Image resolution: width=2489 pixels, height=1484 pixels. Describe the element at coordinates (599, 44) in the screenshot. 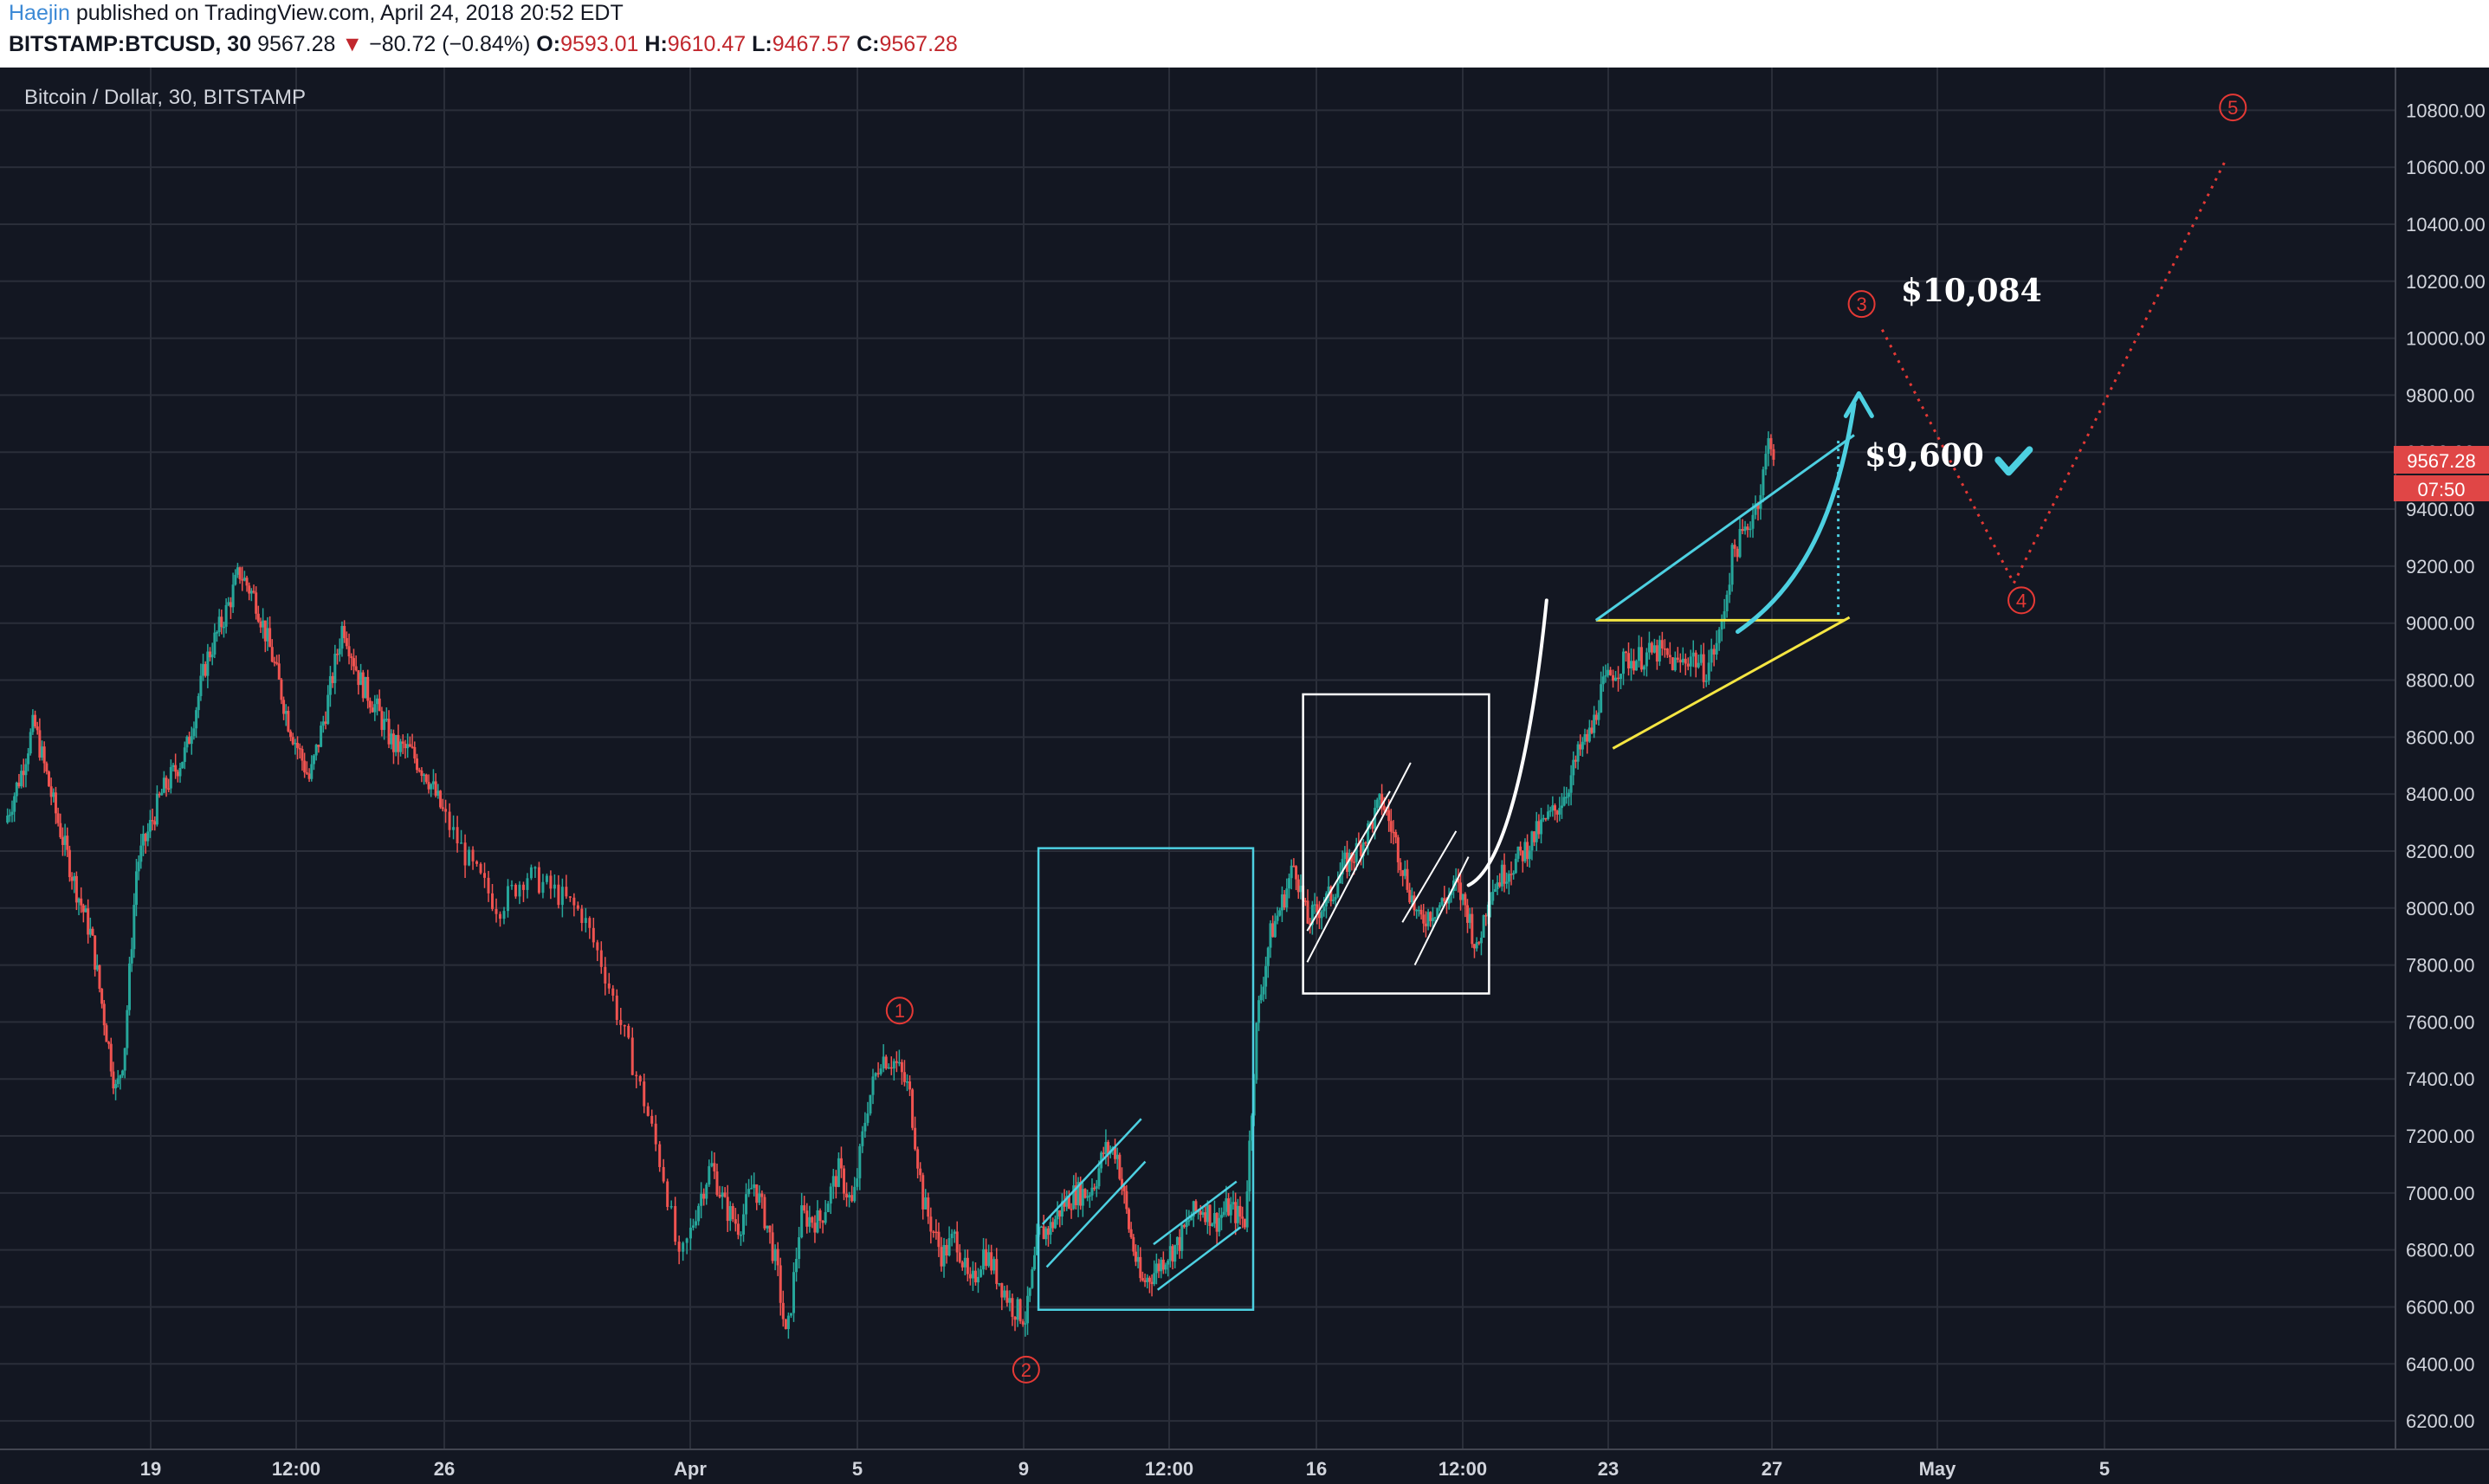

I see `open-value: 9593.01` at that location.